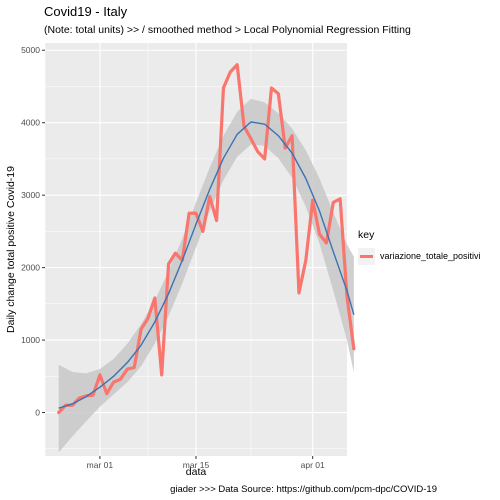 The width and height of the screenshot is (500, 500). What do you see at coordinates (86, 11) in the screenshot?
I see `chart-title: Covid19 - Italy` at bounding box center [86, 11].